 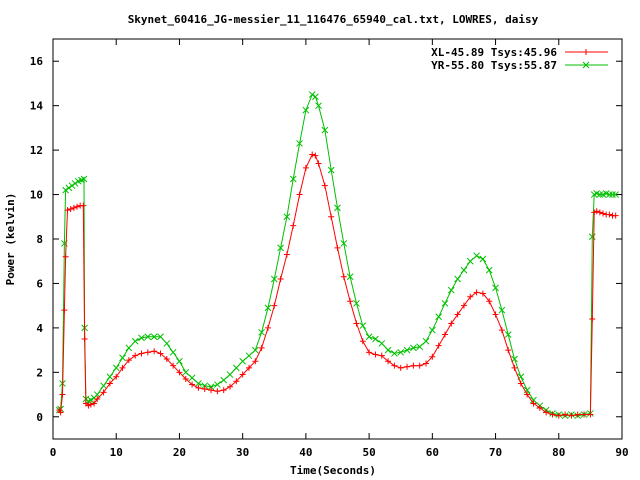 What do you see at coordinates (494, 65) in the screenshot?
I see `legend-label: YR-55.80 Tsys:55.87` at bounding box center [494, 65].